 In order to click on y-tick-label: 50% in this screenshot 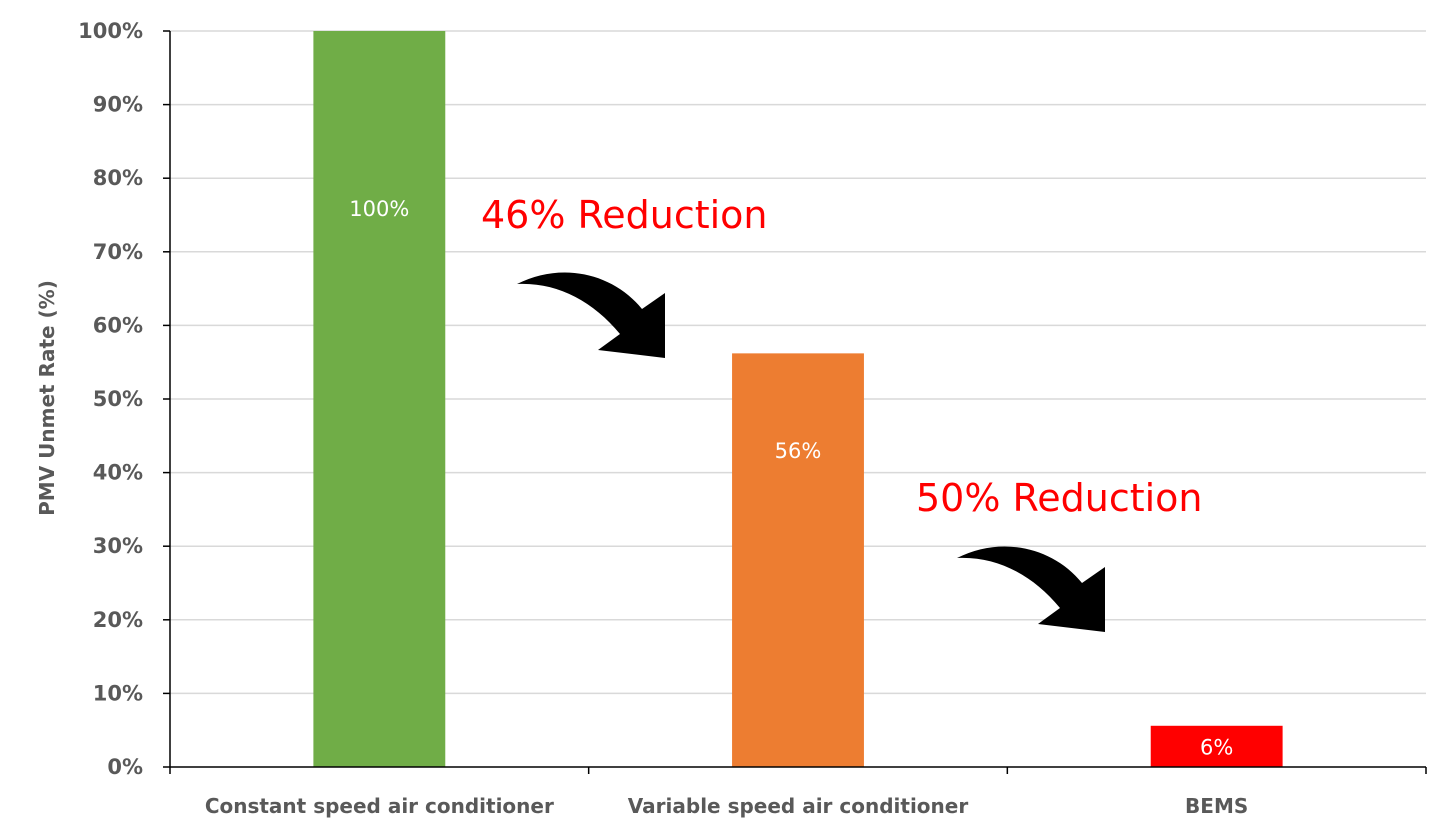, I will do `click(118, 399)`.